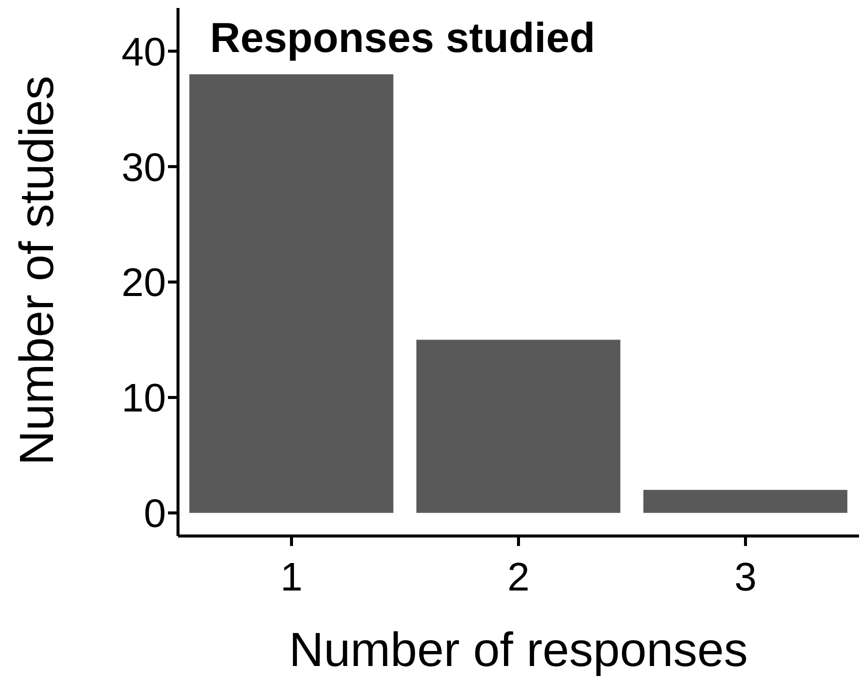 This screenshot has height=684, width=867. Describe the element at coordinates (518, 577) in the screenshot. I see `x-tick-label: 2` at that location.